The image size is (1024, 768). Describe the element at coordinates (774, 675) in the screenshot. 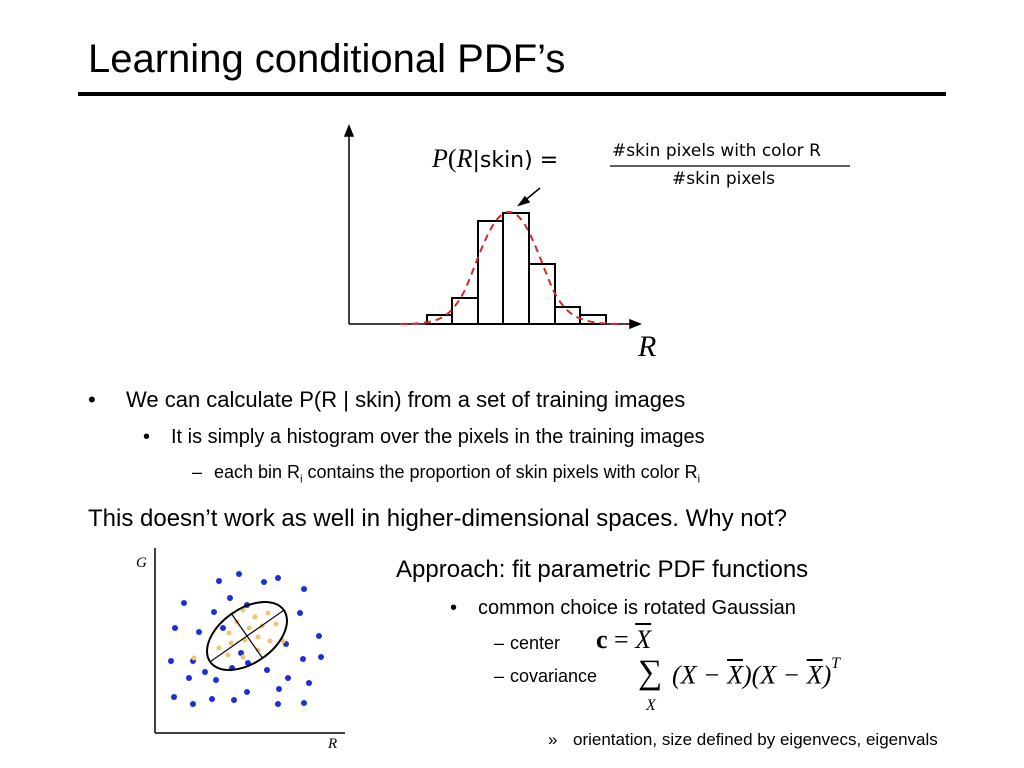

I see `math: )(X −` at that location.